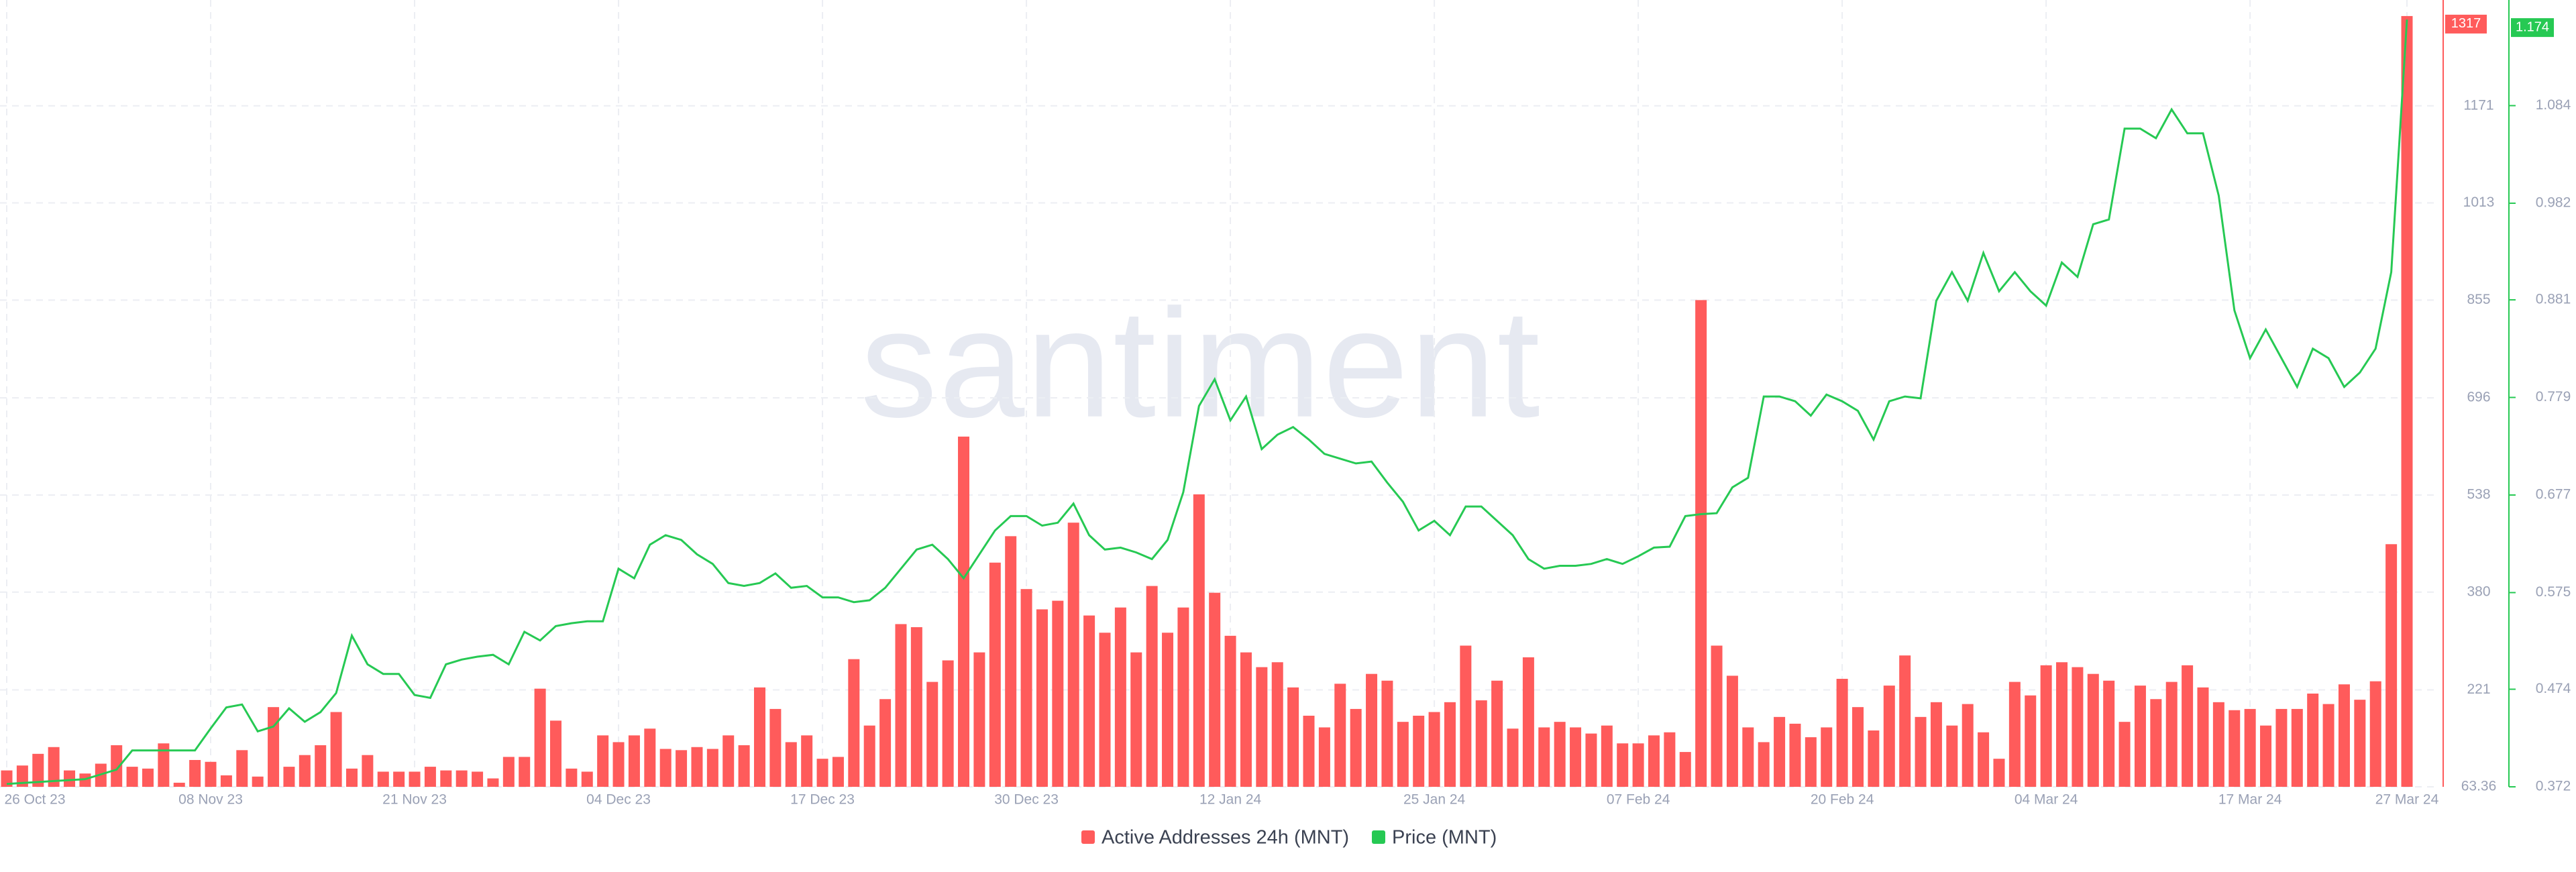 This screenshot has width=2576, height=872. What do you see at coordinates (2479, 203) in the screenshot?
I see `y-tick-label: 1013` at bounding box center [2479, 203].